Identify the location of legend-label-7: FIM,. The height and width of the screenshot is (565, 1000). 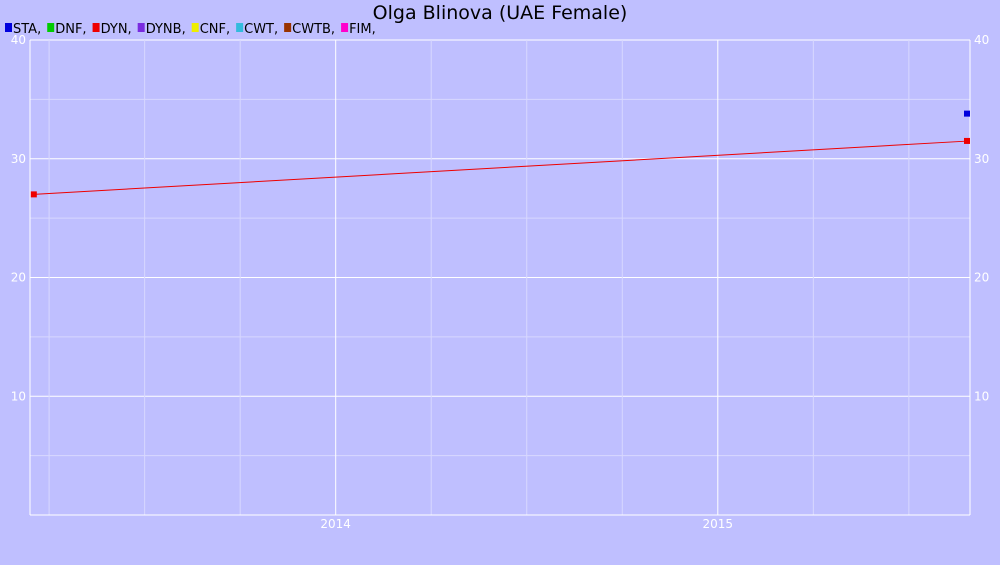
(362, 29).